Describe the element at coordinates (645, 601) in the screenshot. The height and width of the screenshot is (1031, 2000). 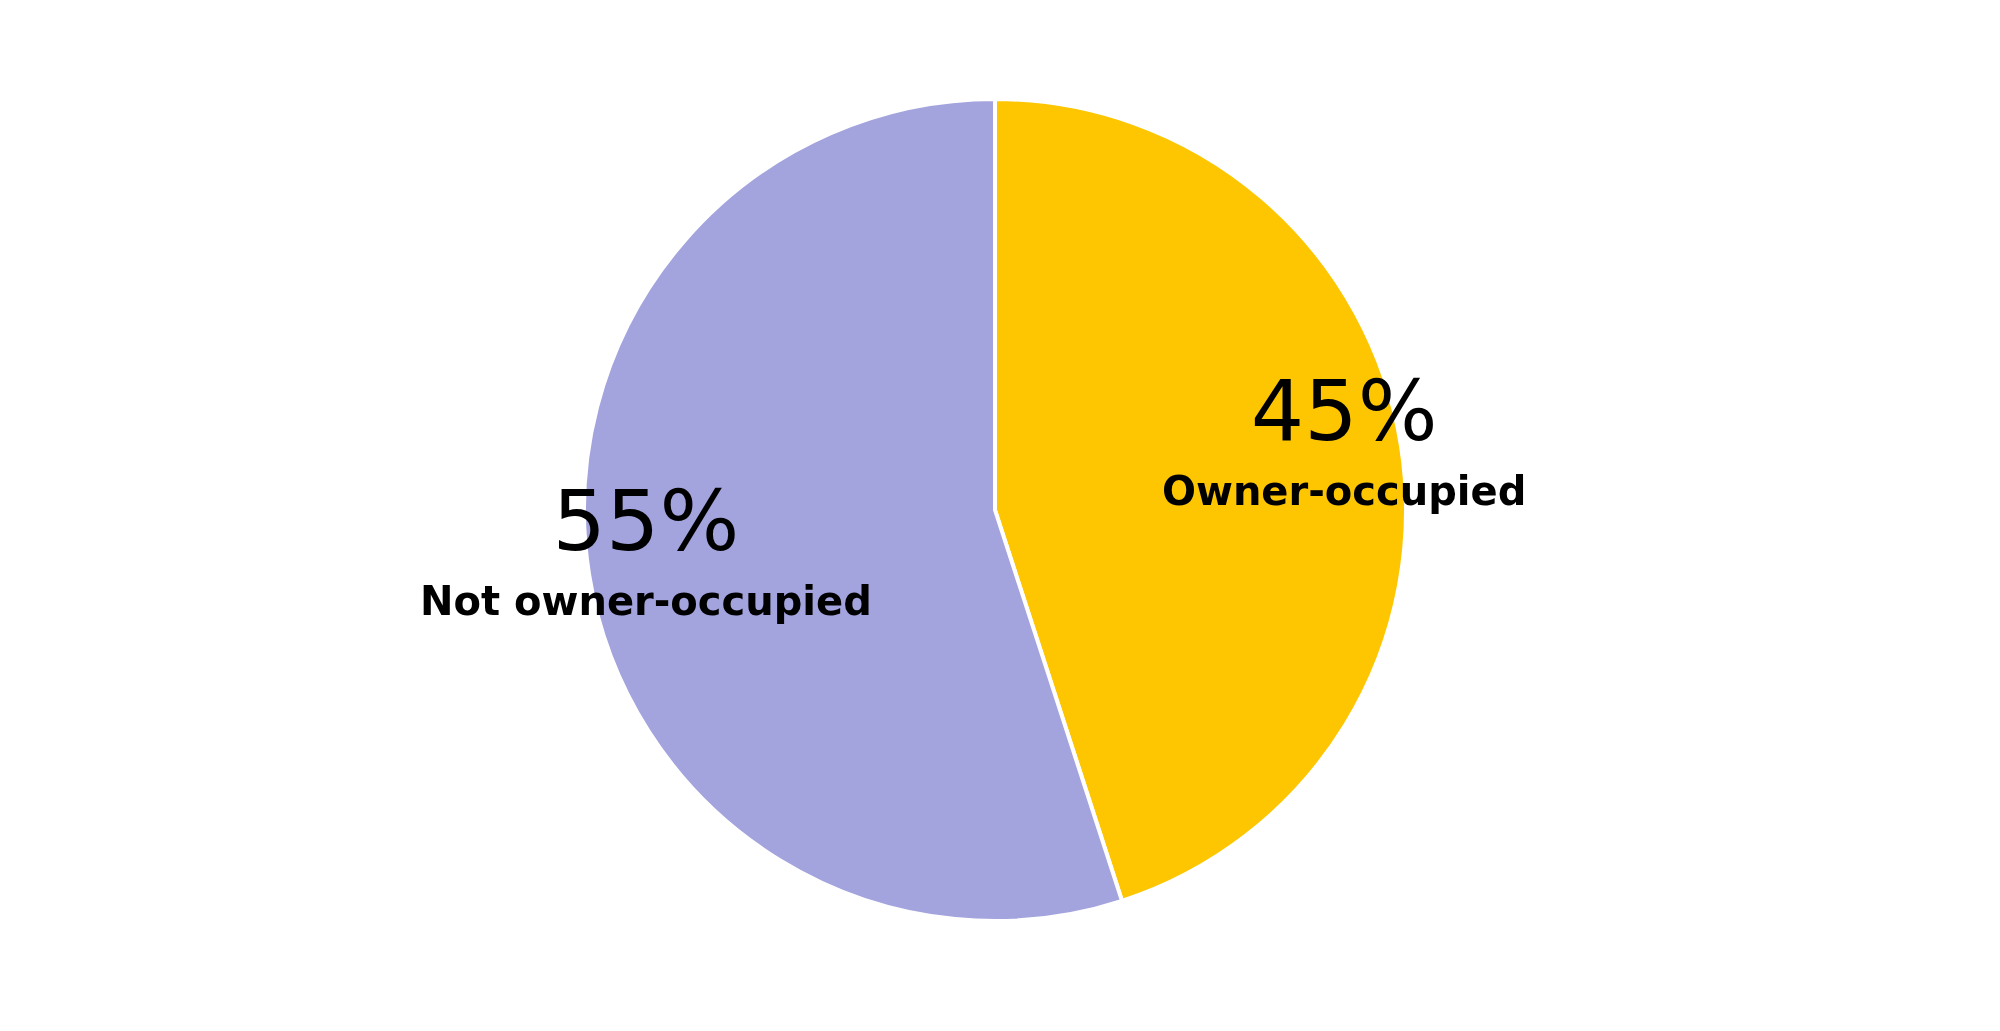
I see `slice-label: Not owner-occupied` at that location.